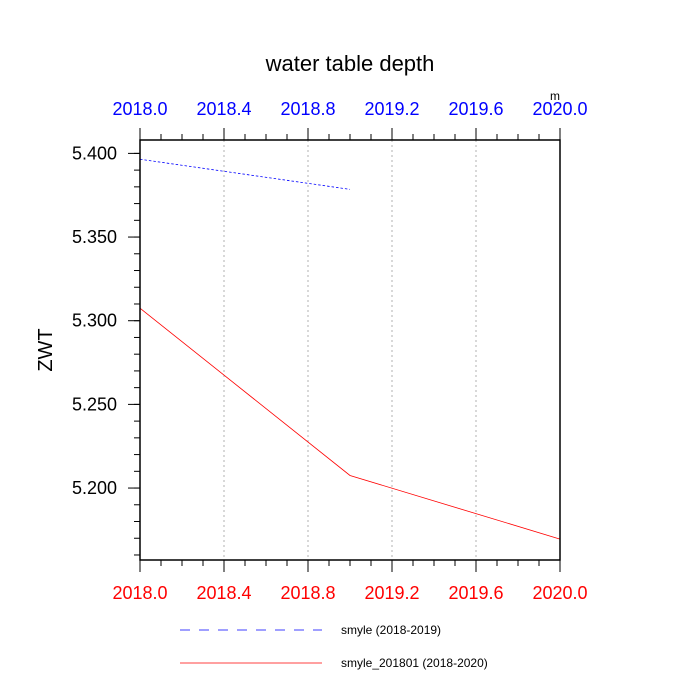 The height and width of the screenshot is (700, 700). Describe the element at coordinates (94, 153) in the screenshot. I see `y-tick-label: 5.400` at that location.